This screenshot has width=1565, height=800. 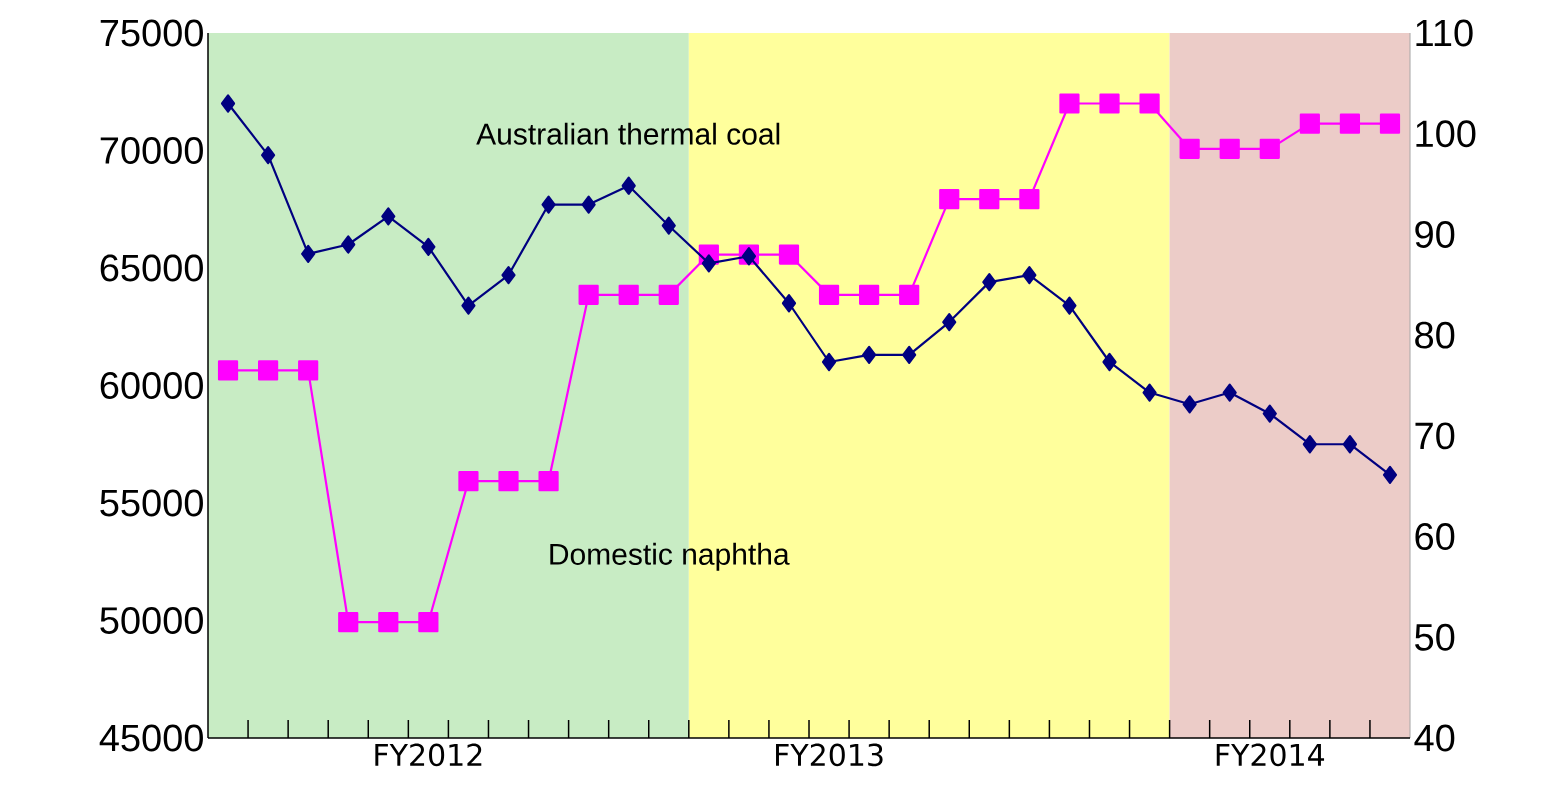 I want to click on y-tick-label: 55000, so click(x=151, y=503).